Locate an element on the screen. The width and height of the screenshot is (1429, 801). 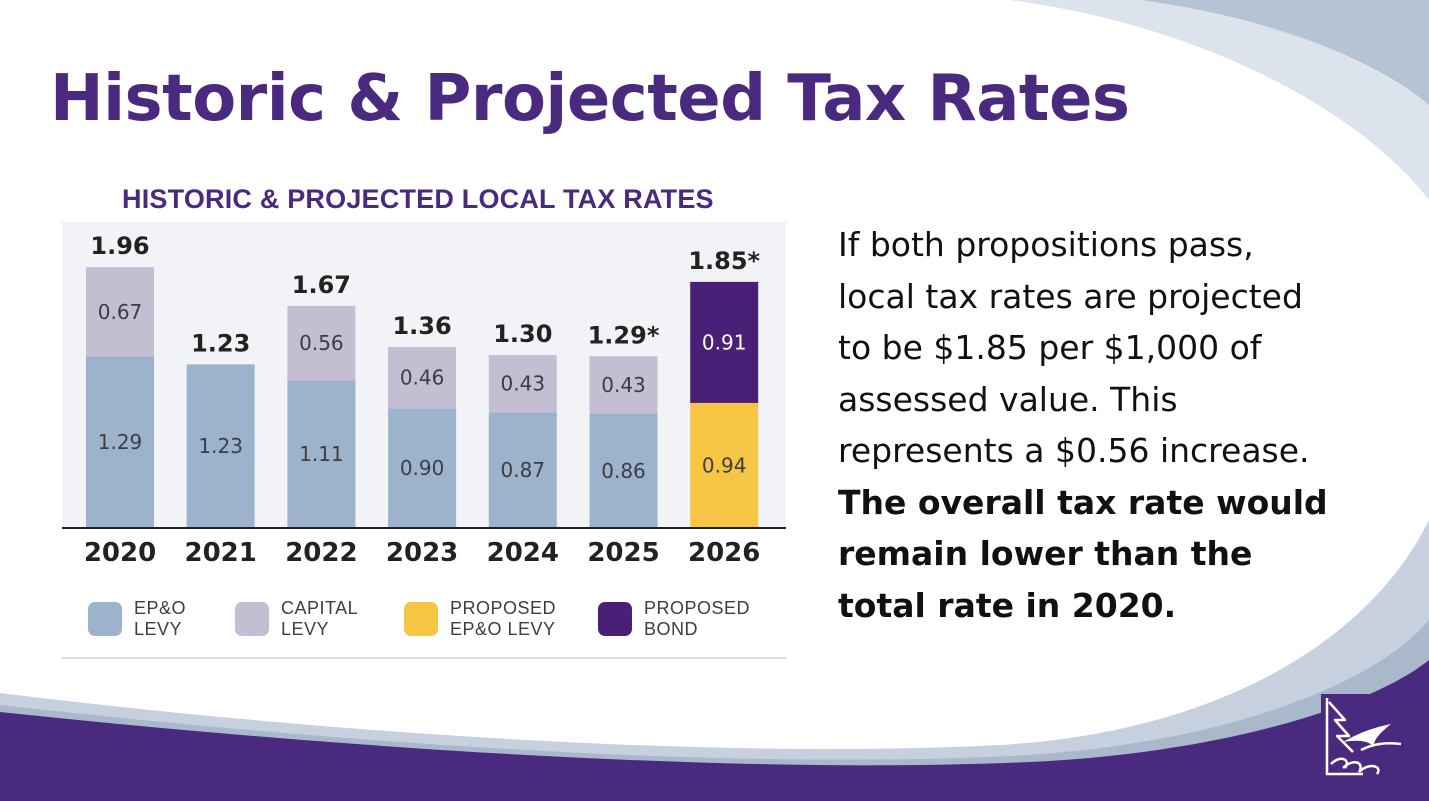
segment-label-ep-o-levy-2021: 1.23 is located at coordinates (220, 446).